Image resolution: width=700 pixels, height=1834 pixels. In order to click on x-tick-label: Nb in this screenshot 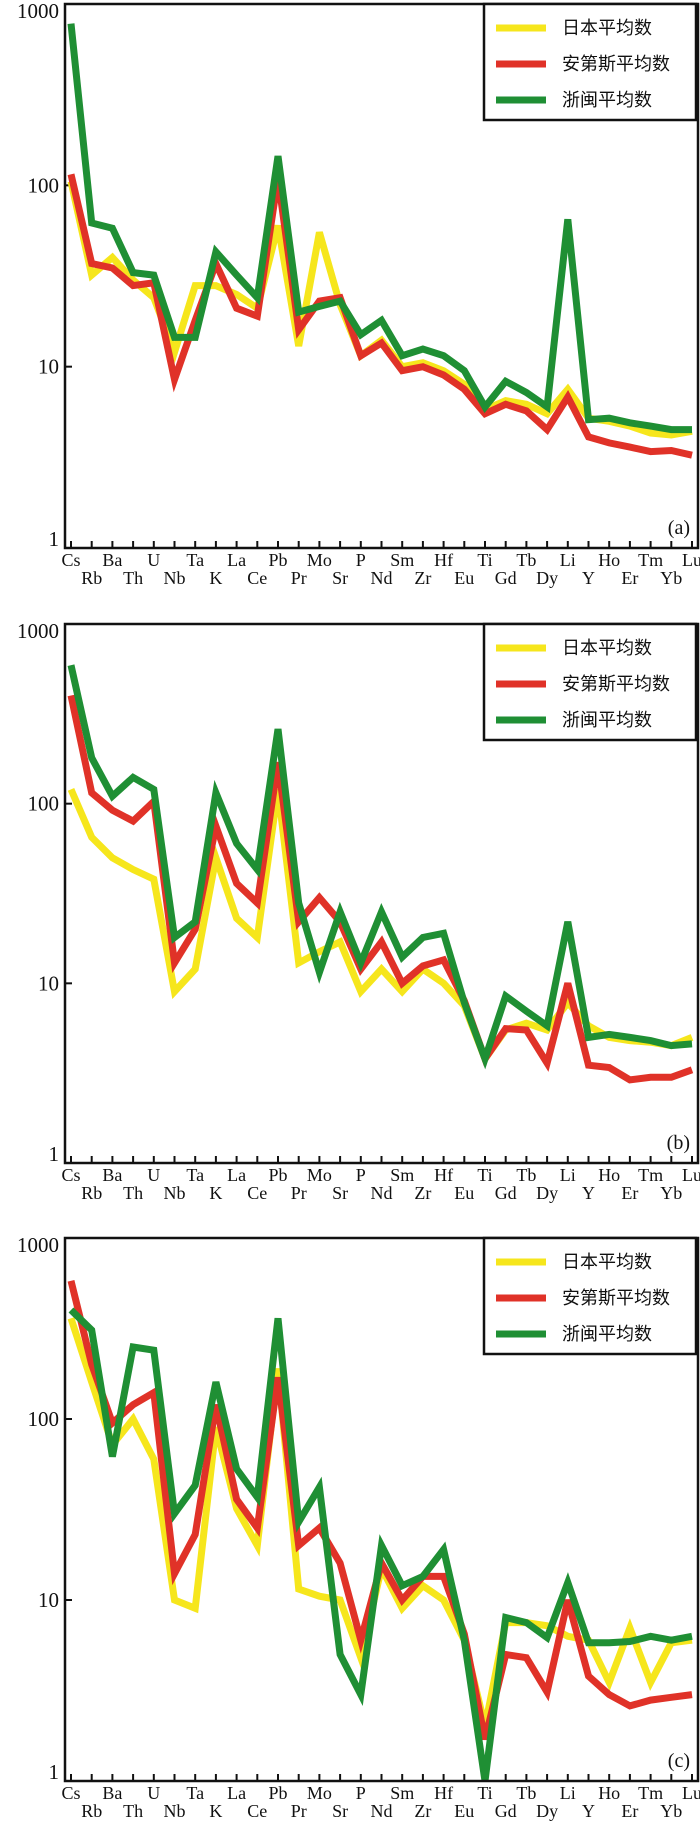, I will do `click(175, 1193)`.